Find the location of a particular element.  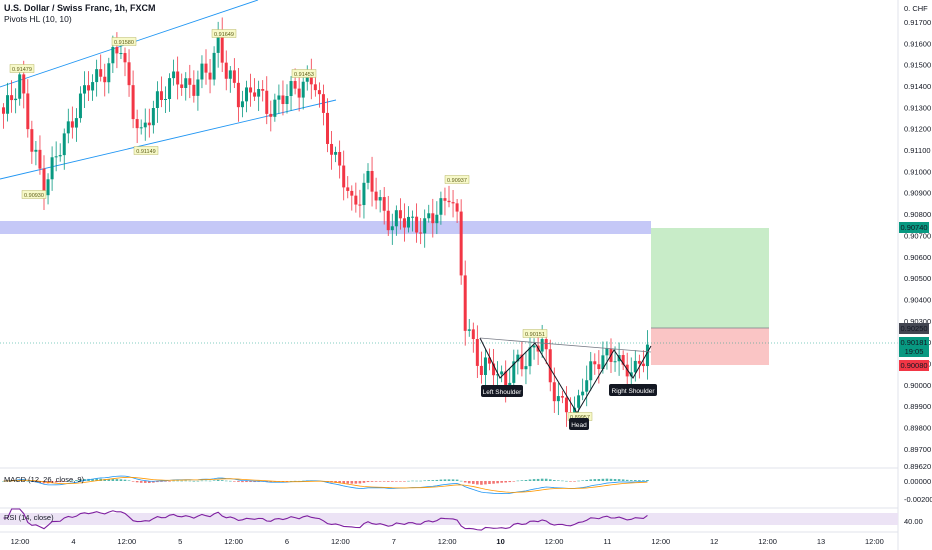

svg-text: 0.91453 is located at coordinates (304, 75).